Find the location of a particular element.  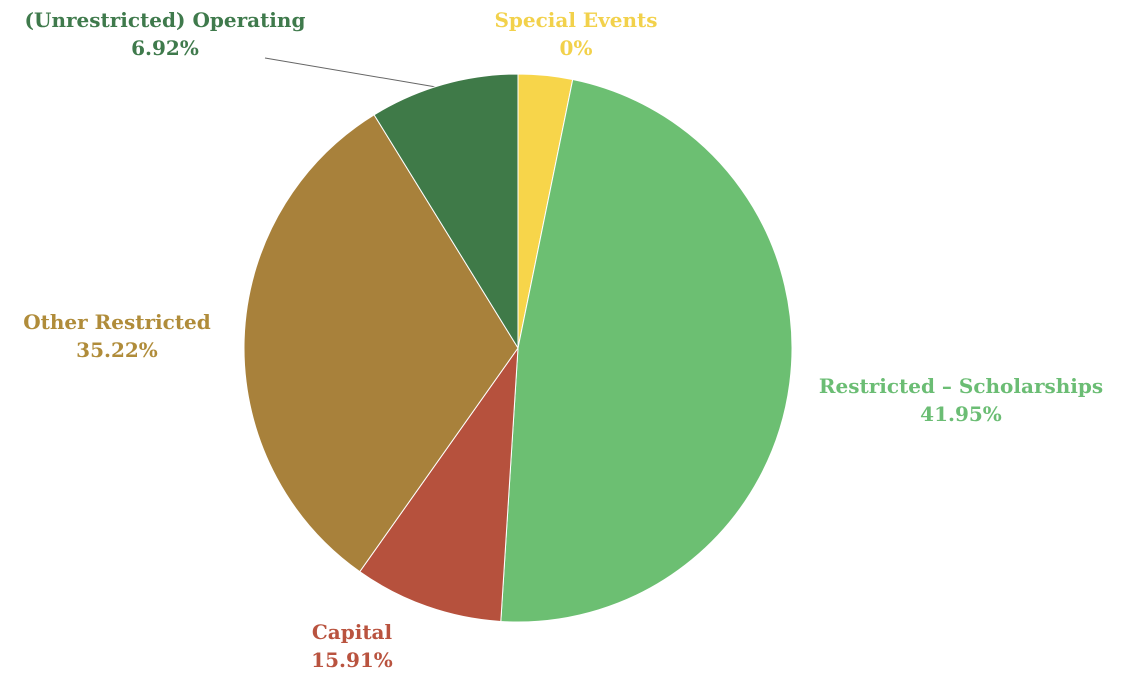

slice-percent: 6.92% is located at coordinates (165, 48).